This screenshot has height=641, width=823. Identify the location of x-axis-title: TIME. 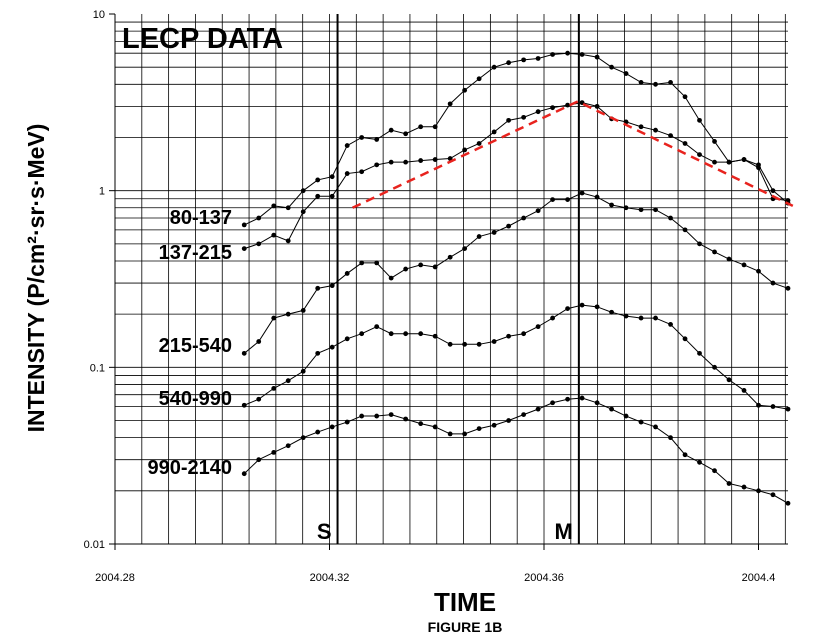
(465, 602).